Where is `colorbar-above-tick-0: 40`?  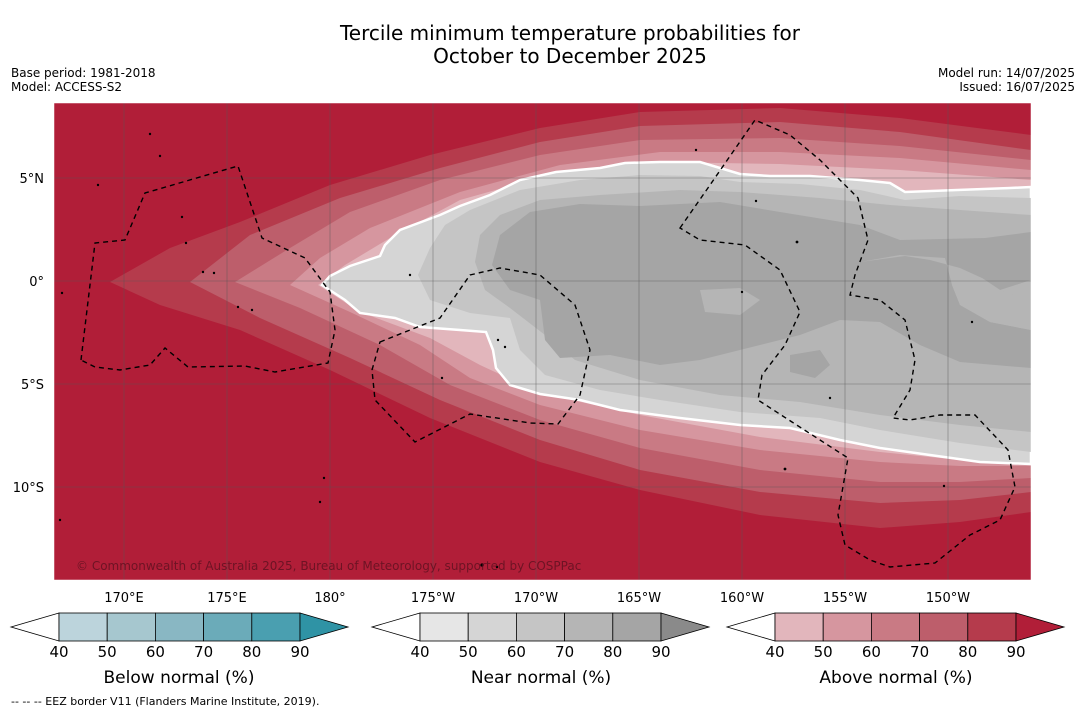
colorbar-above-tick-0: 40 is located at coordinates (774, 652).